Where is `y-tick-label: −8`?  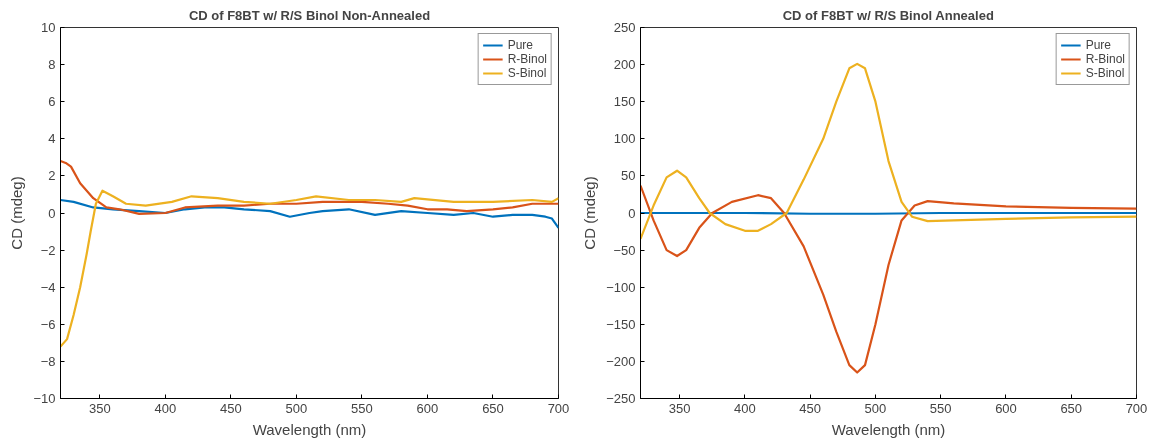 y-tick-label: −8 is located at coordinates (48, 361).